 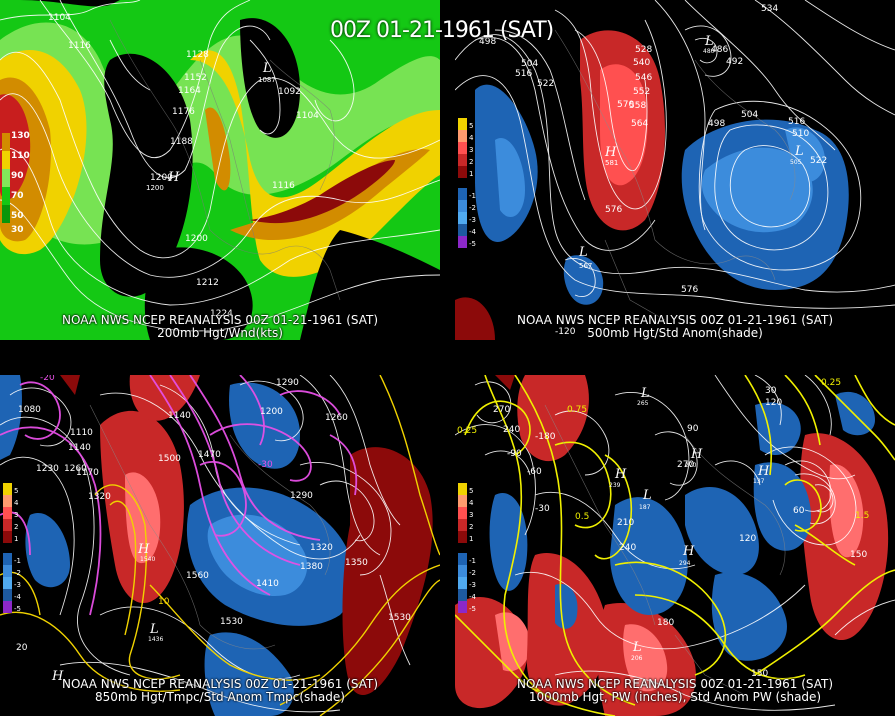 What do you see at coordinates (472, 573) in the screenshot?
I see `legend-label: -2` at bounding box center [472, 573].